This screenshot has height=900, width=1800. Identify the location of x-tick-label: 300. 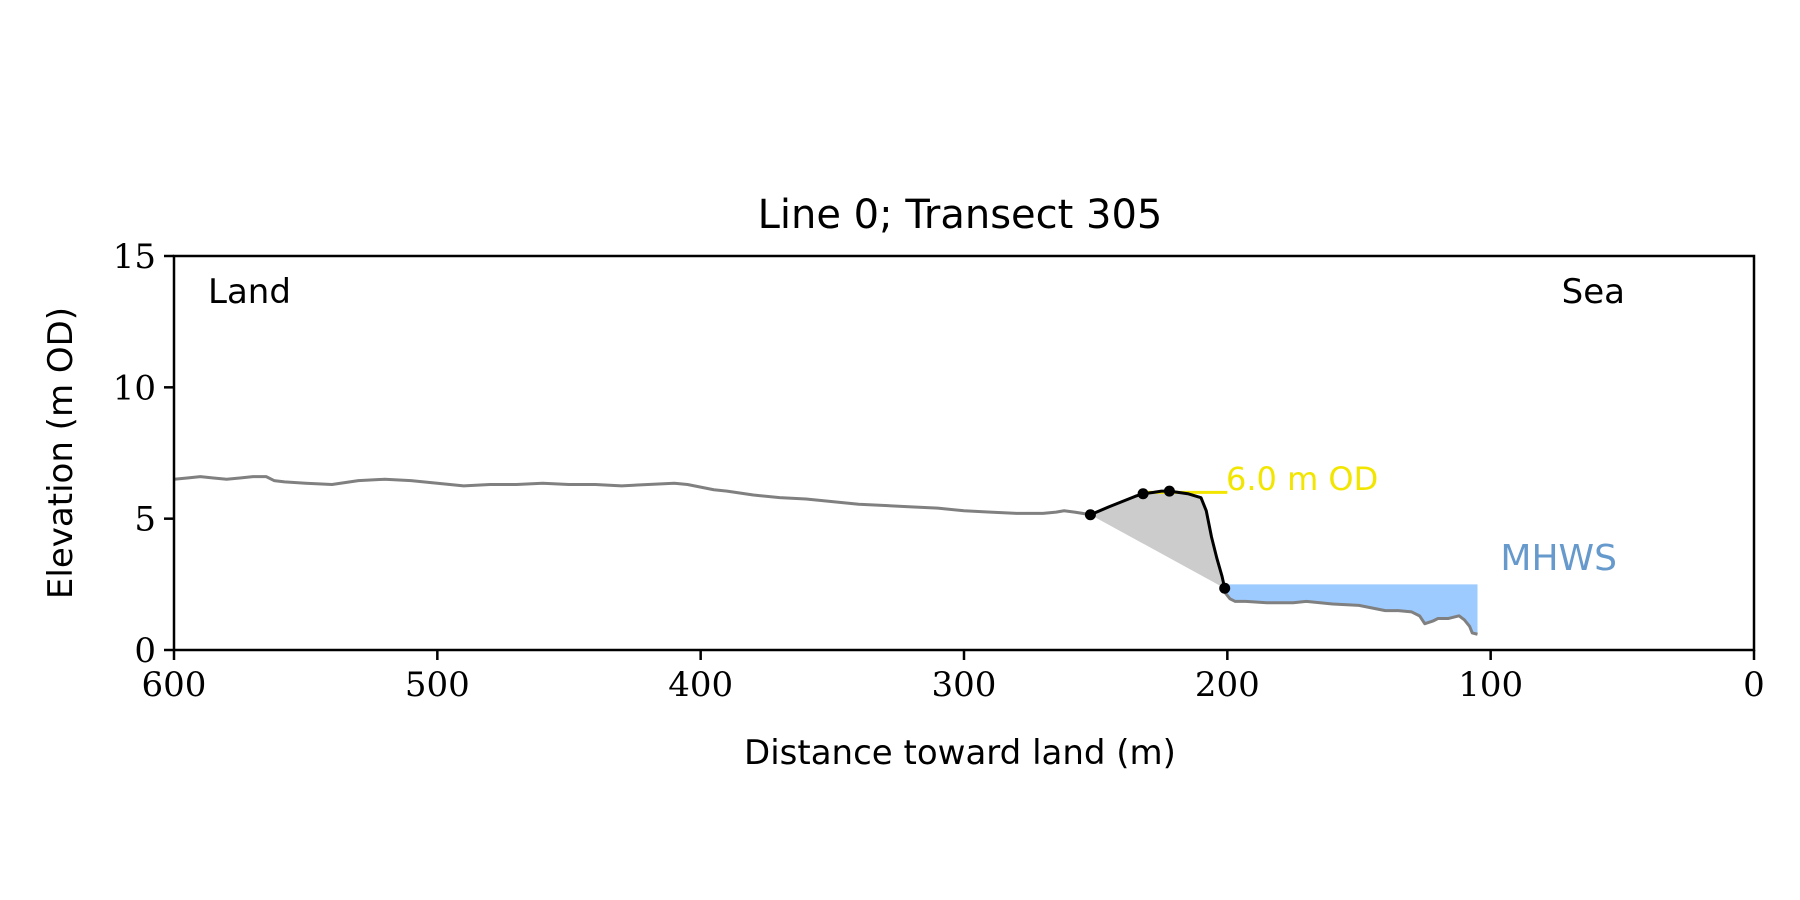
(964, 685).